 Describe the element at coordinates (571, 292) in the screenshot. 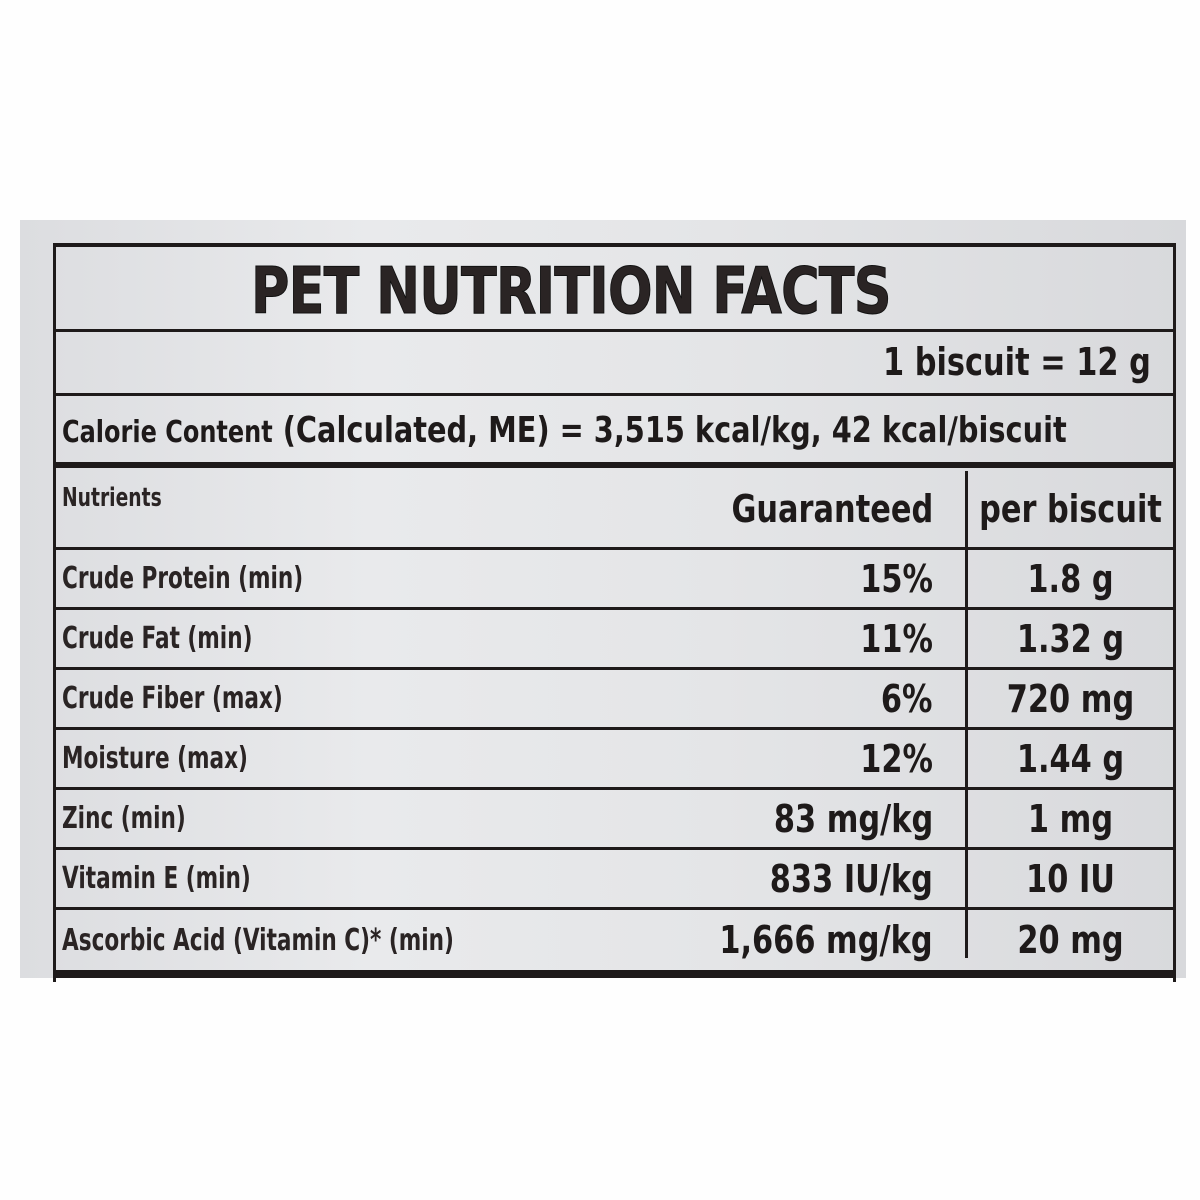

I see `label-title: PET NUTRITION FACTS` at that location.